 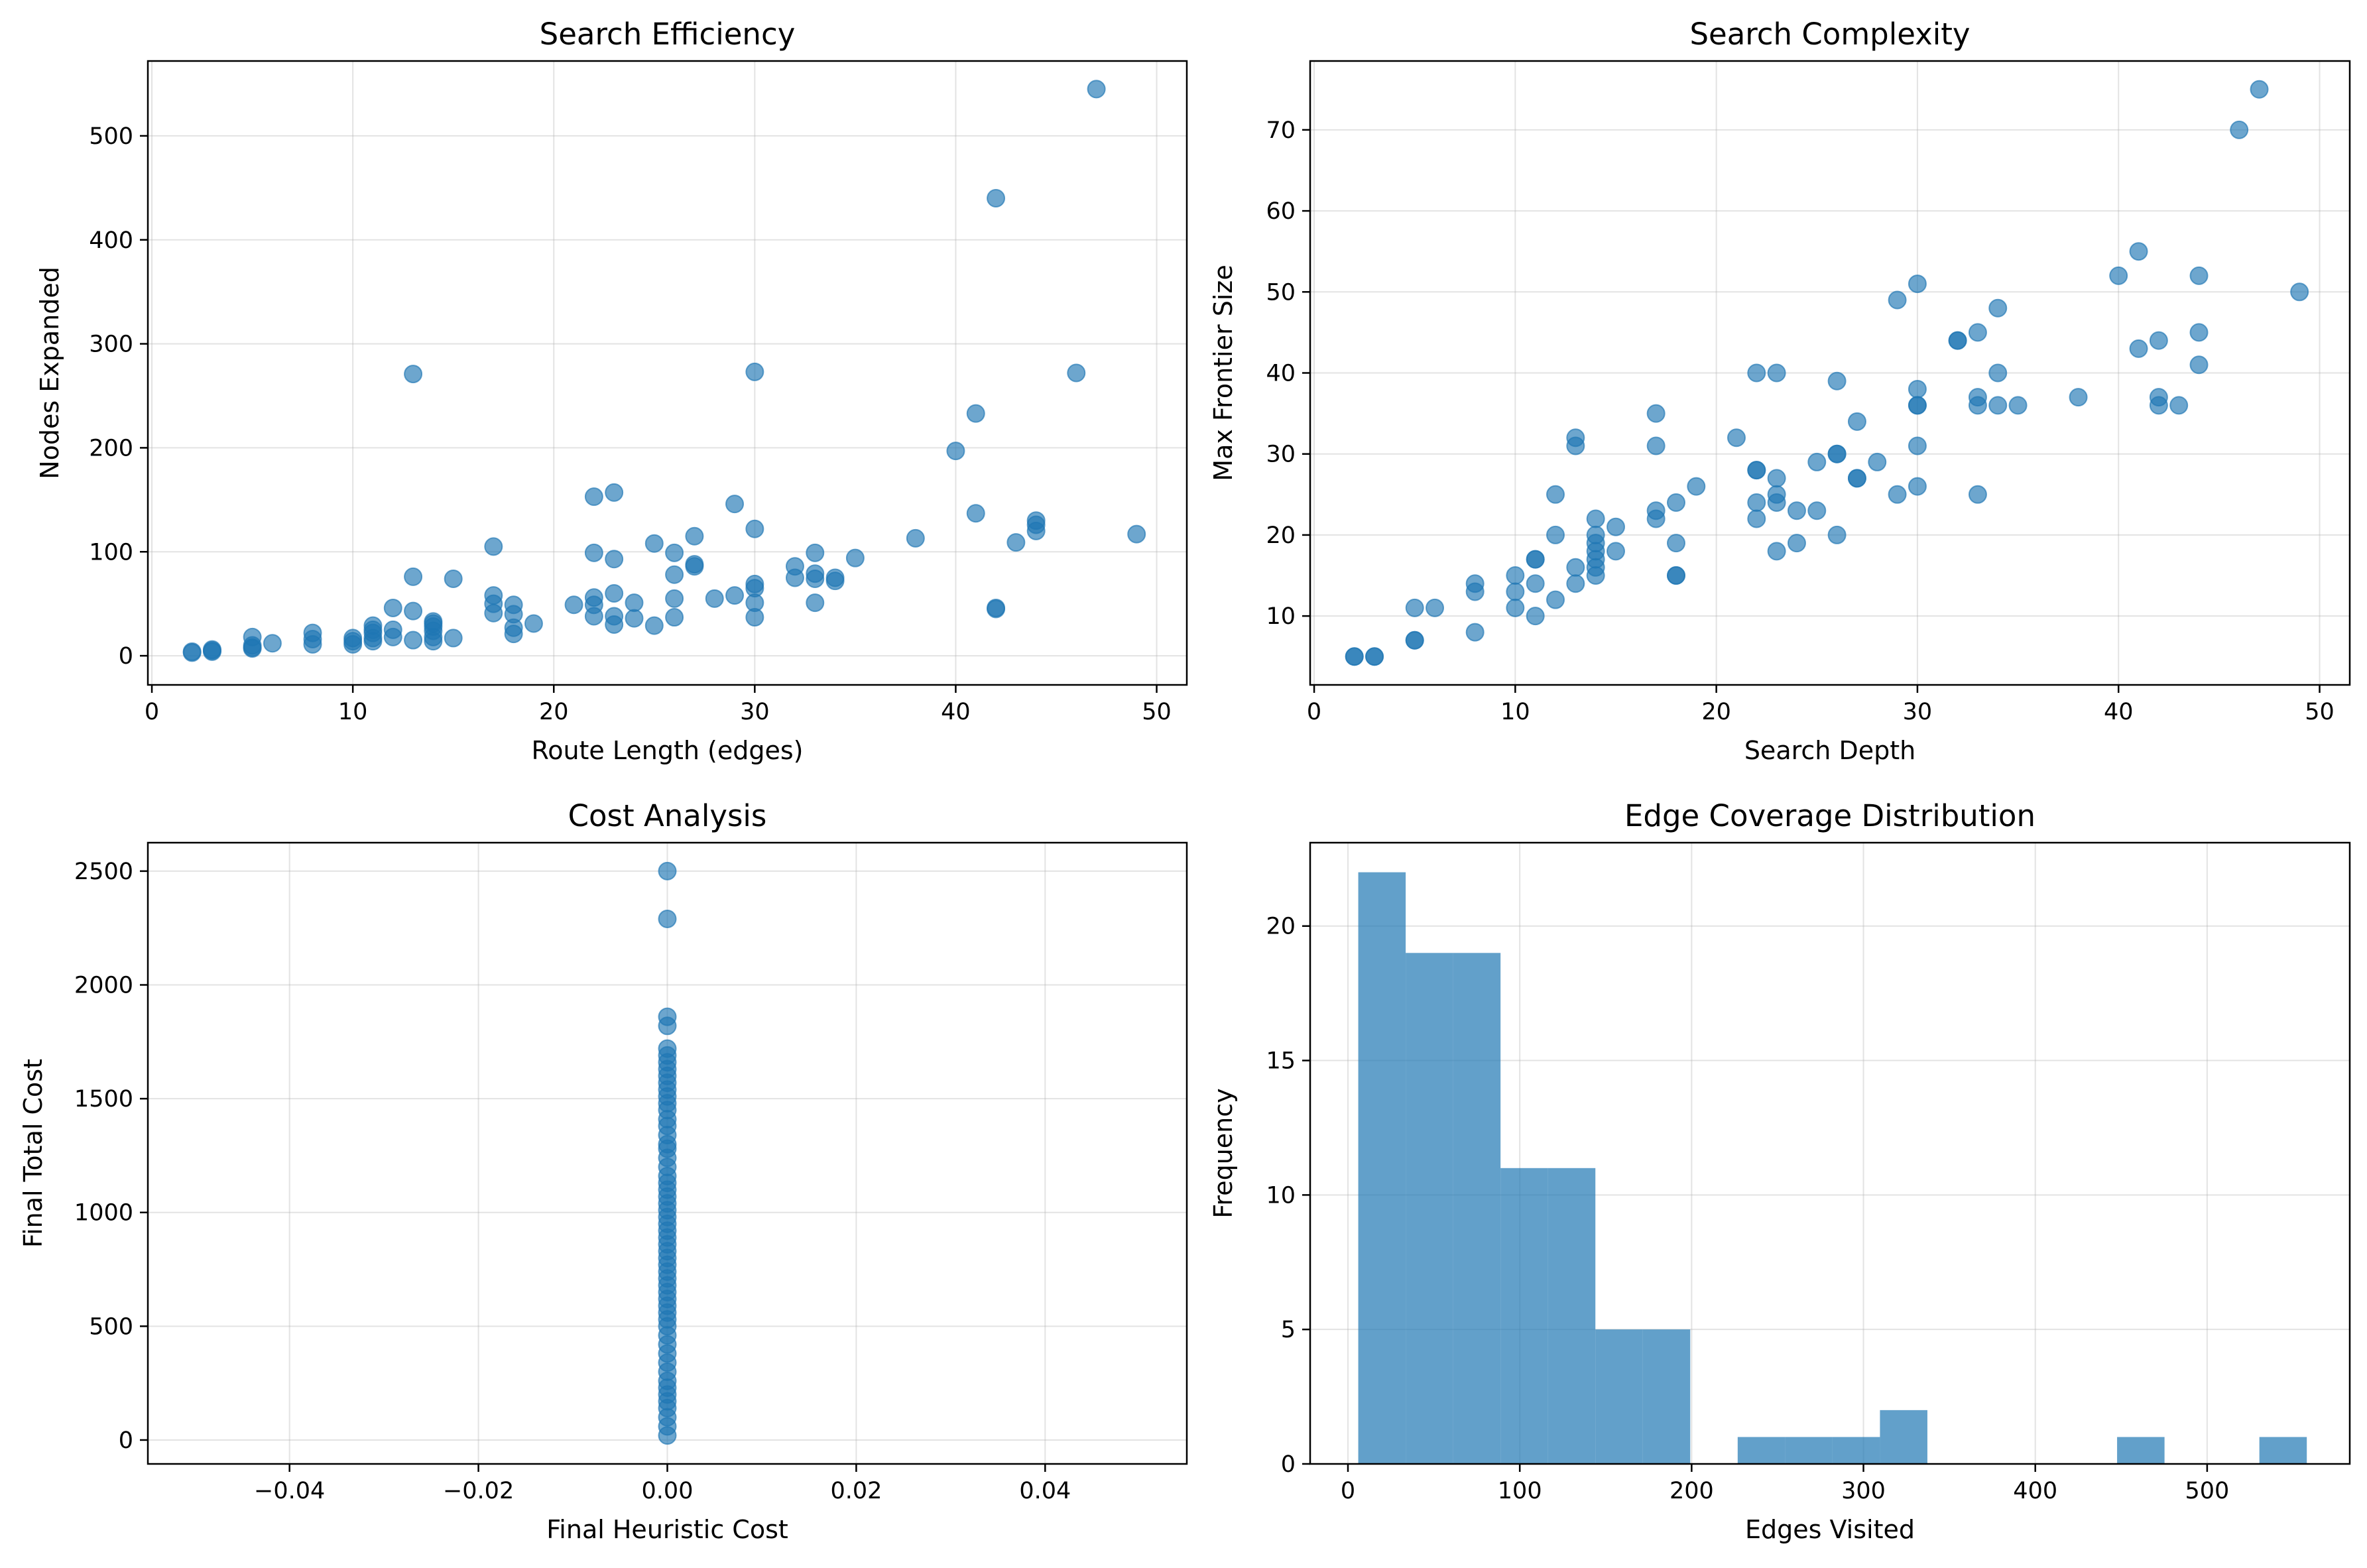 I want to click on y-tick-label: 0, so click(x=126, y=1440).